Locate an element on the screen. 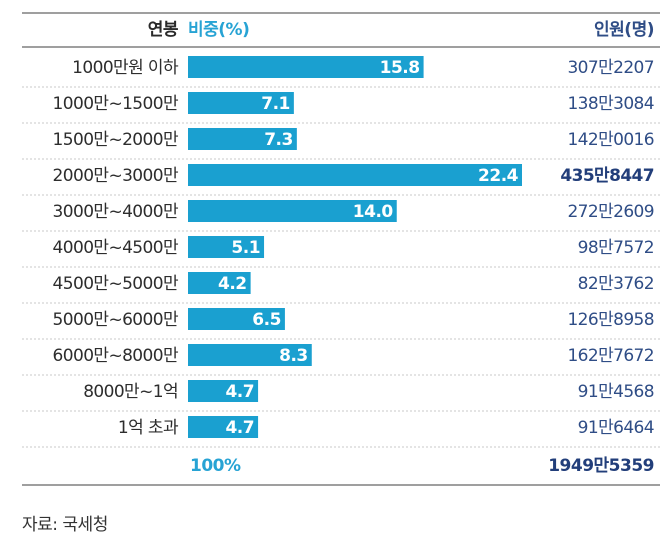 The image size is (668, 547). category-label: 2000만~3000만 is located at coordinates (116, 176).